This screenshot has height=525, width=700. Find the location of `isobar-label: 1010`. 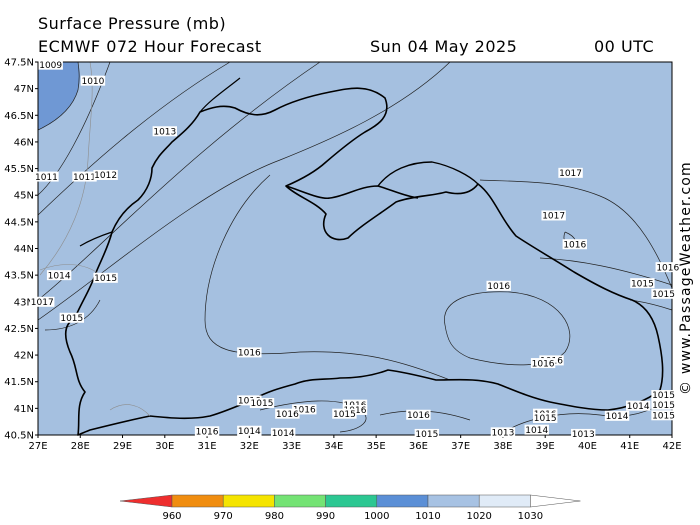

isobar-label: 1010 is located at coordinates (92, 82).